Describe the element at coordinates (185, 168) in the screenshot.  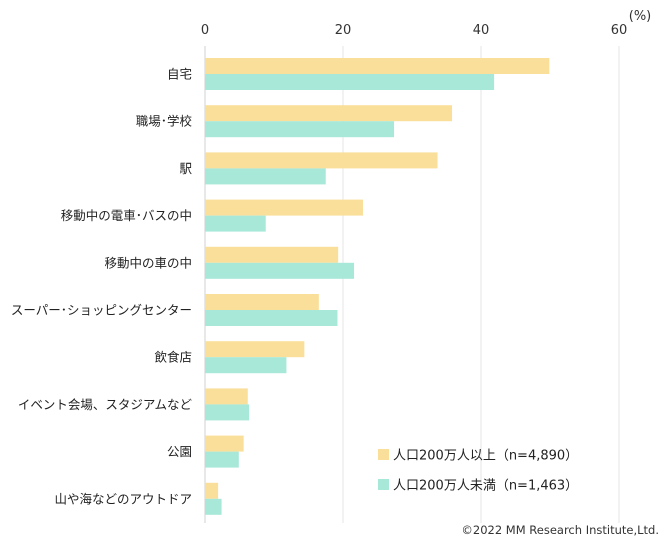
I see `category-label: 駅` at that location.